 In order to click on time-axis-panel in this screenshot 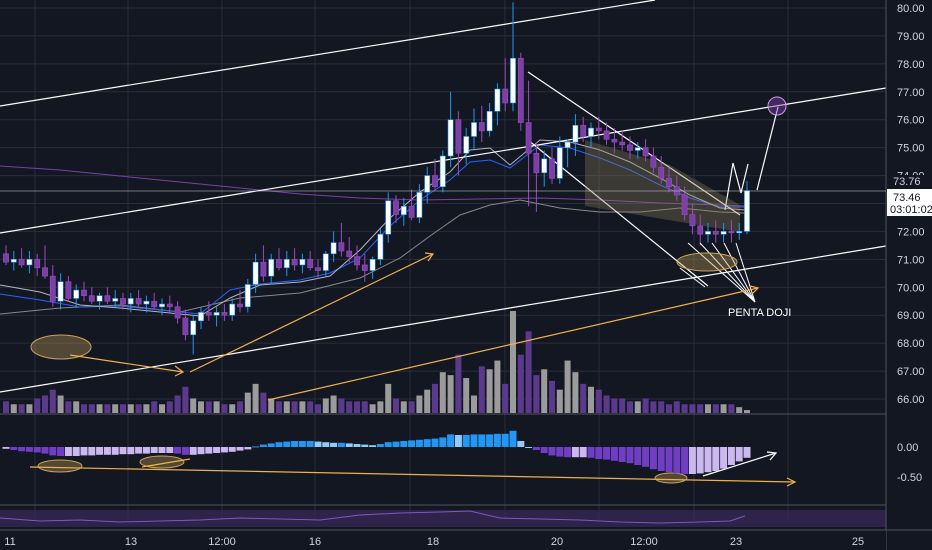, I will do `click(443, 540)`.